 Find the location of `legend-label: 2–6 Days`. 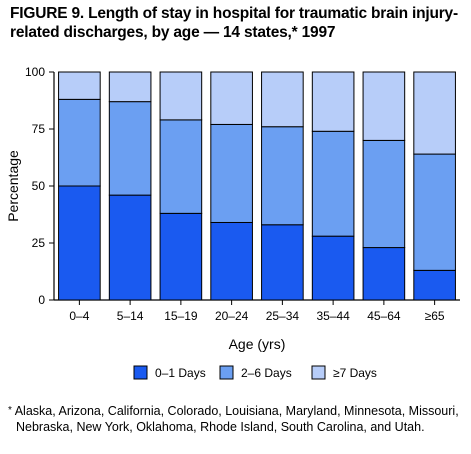

legend-label: 2–6 Days is located at coordinates (266, 373).